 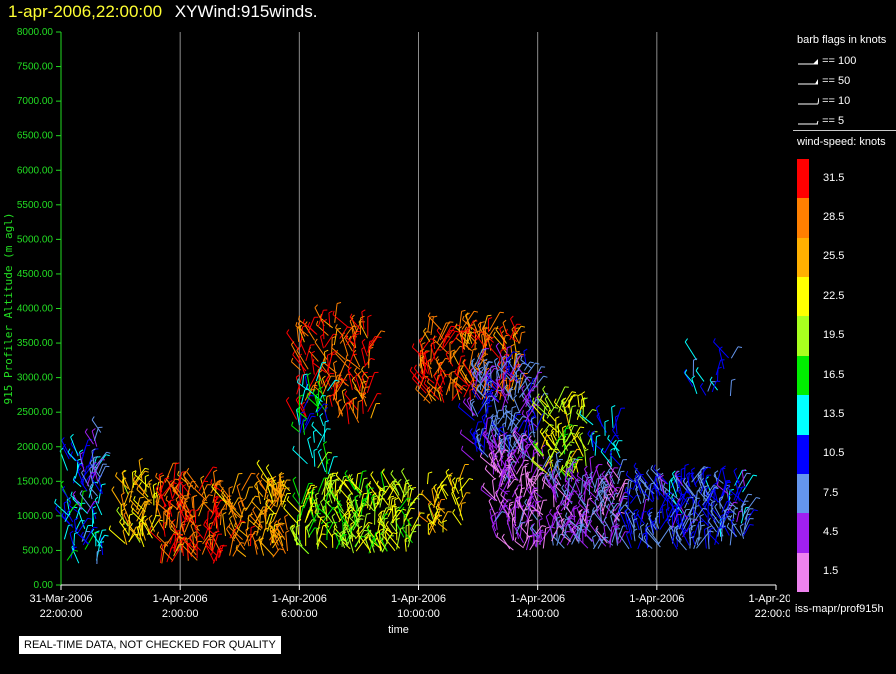 I want to click on speed-swatch-label: 31.5, so click(x=834, y=177).